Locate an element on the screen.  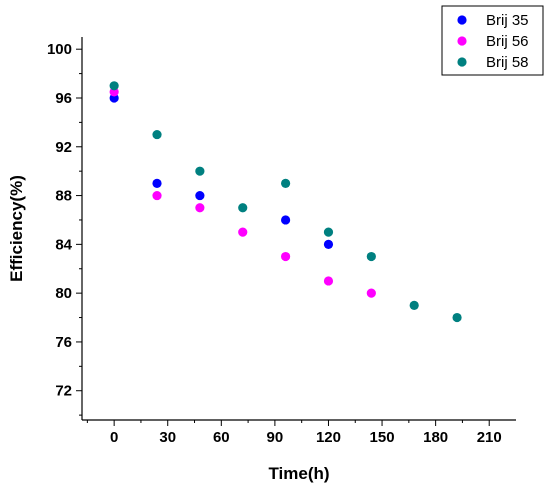
legend-label-brij-35: Brij 35 is located at coordinates (507, 20).